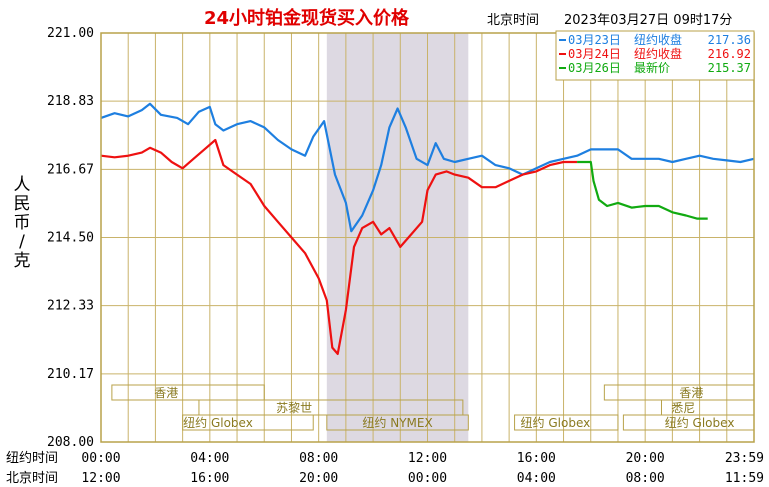 The height and width of the screenshot is (487, 769). What do you see at coordinates (513, 20) in the screenshot?
I see `timezone-label: 北京时间` at bounding box center [513, 20].